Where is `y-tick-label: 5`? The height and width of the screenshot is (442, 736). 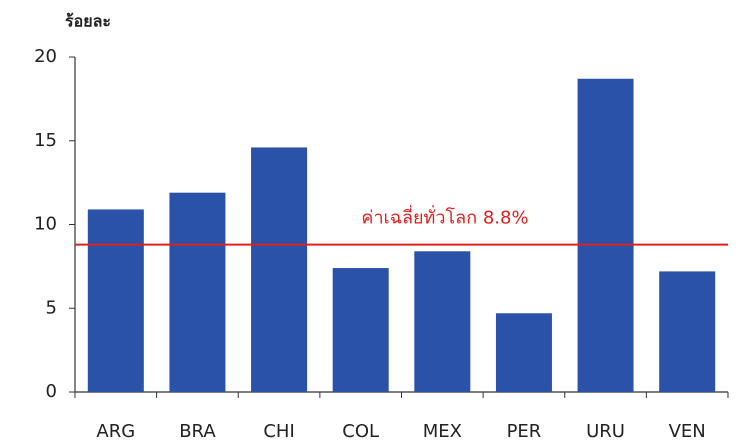 y-tick-label: 5 is located at coordinates (51, 307).